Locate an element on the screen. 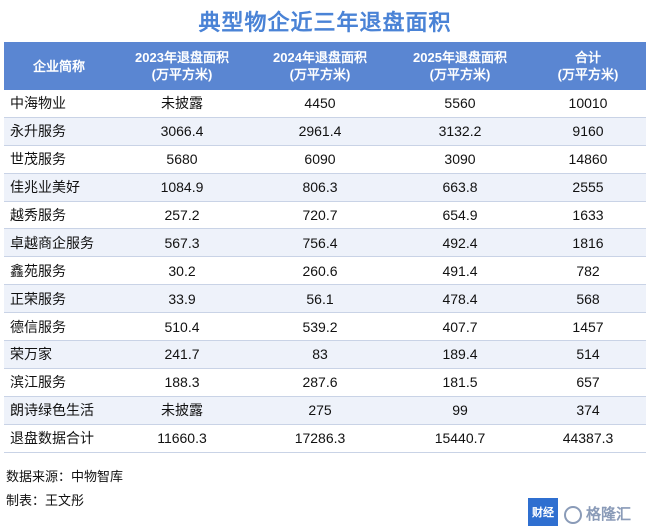 The image size is (650, 529). header-label: 企业简称 is located at coordinates (58, 66).